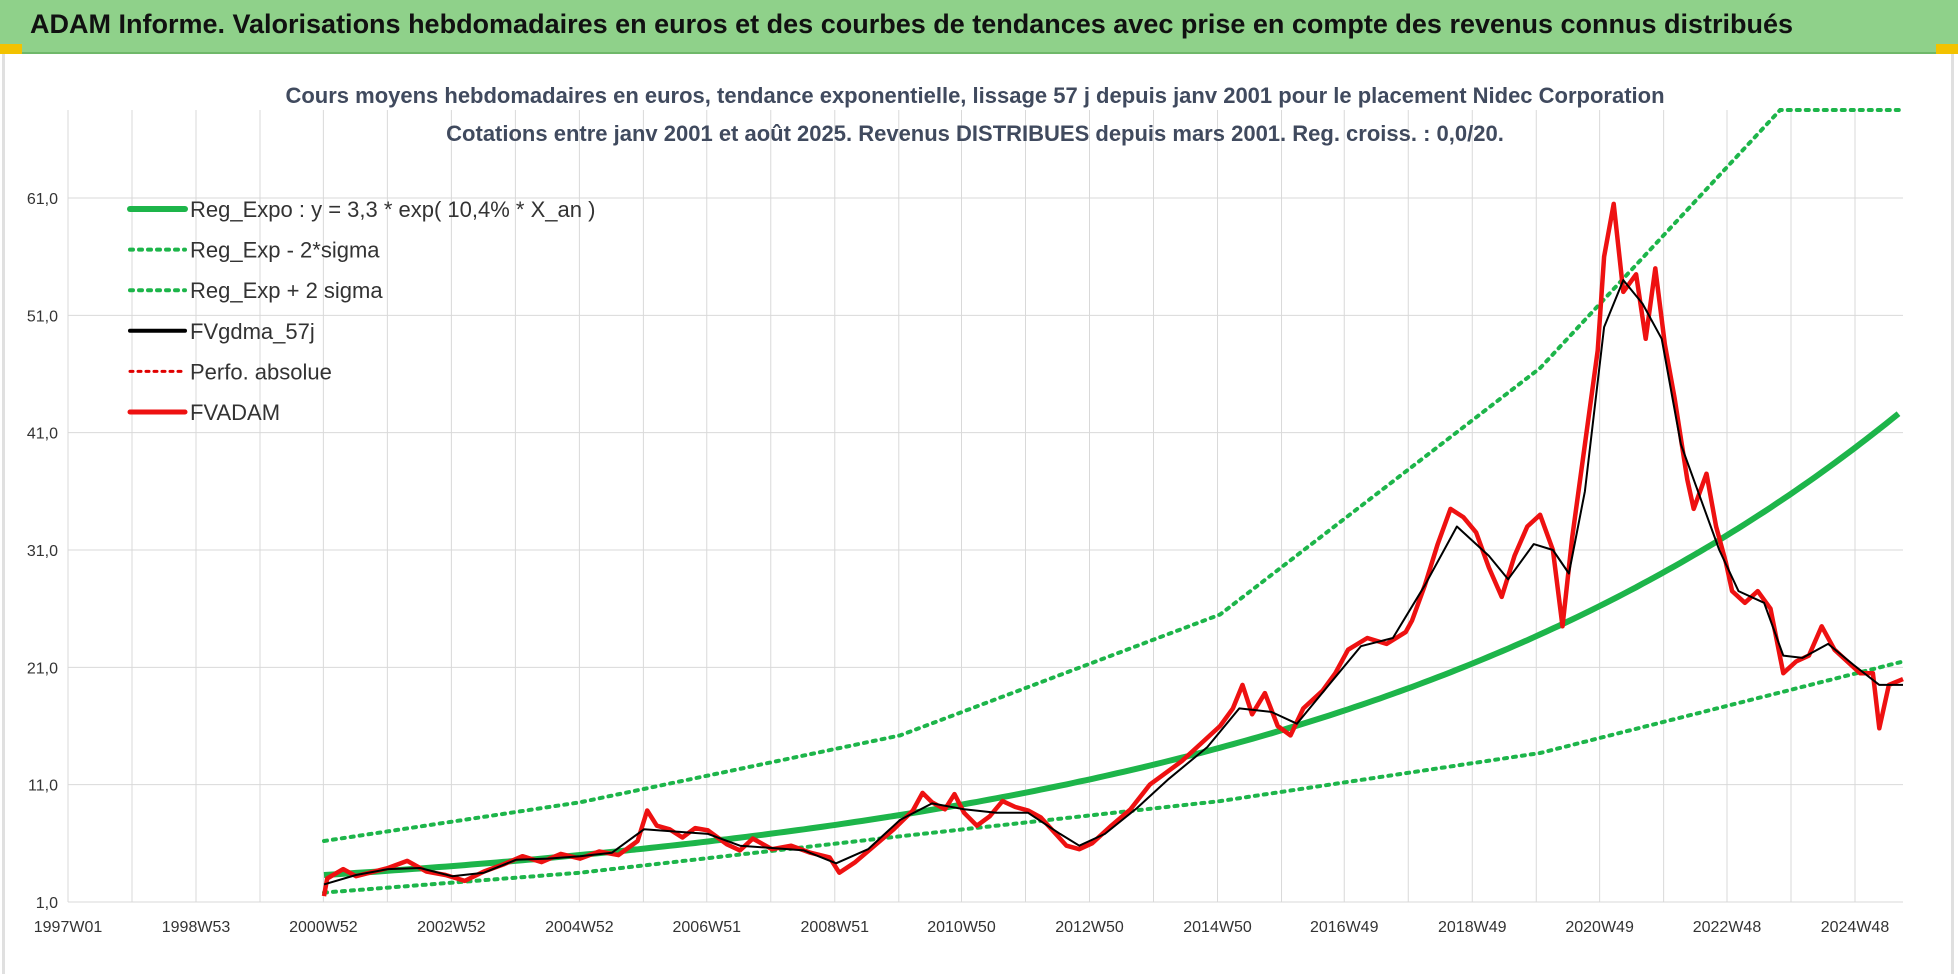 The width and height of the screenshot is (1958, 978). What do you see at coordinates (707, 927) in the screenshot?
I see `x-tick-label: 2006W51` at bounding box center [707, 927].